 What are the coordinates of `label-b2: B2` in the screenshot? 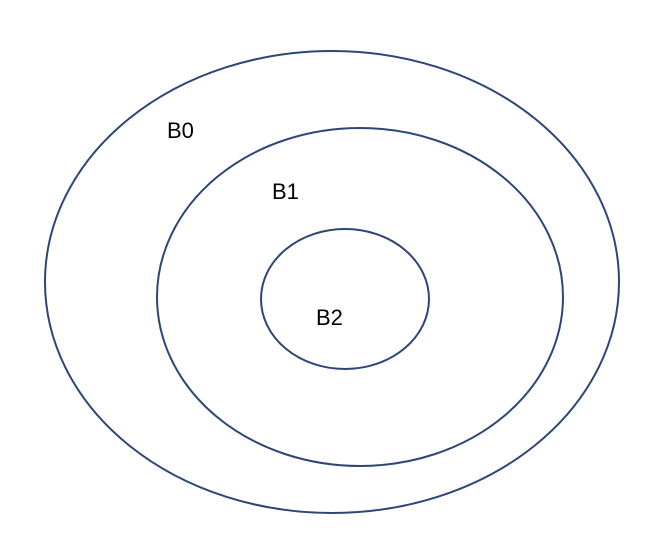 It's located at (329, 317).